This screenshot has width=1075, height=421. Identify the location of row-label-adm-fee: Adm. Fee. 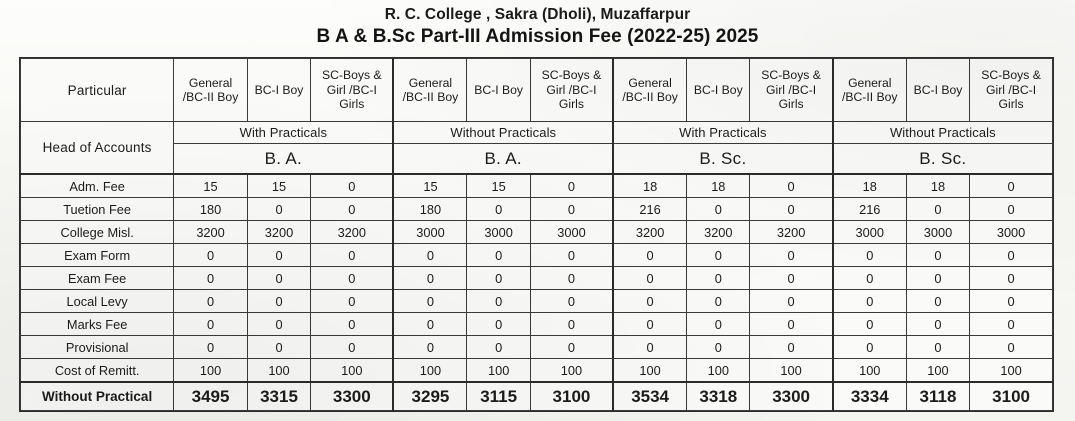
(97, 185).